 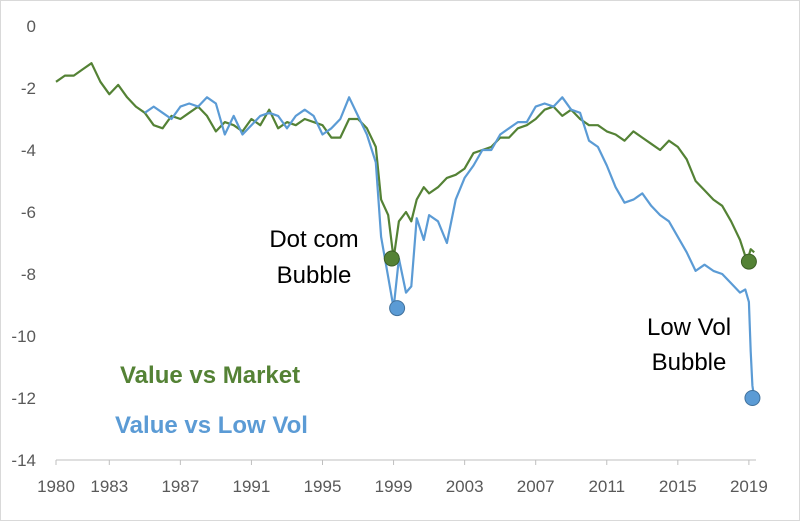 I want to click on annotation-low-vol-line1: Low Vol, so click(x=689, y=327).